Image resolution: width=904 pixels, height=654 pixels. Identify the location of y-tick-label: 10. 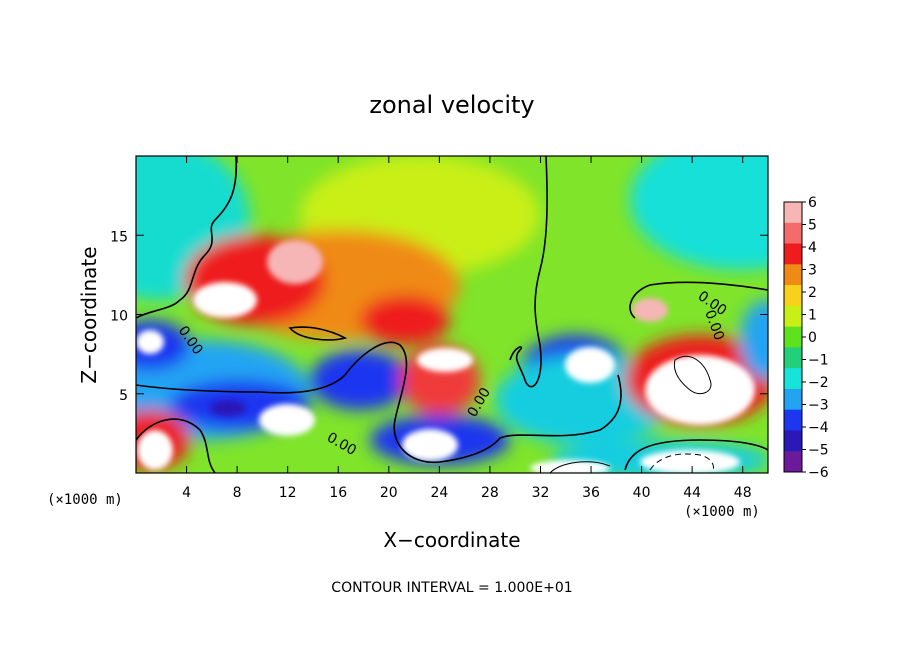
(119, 317).